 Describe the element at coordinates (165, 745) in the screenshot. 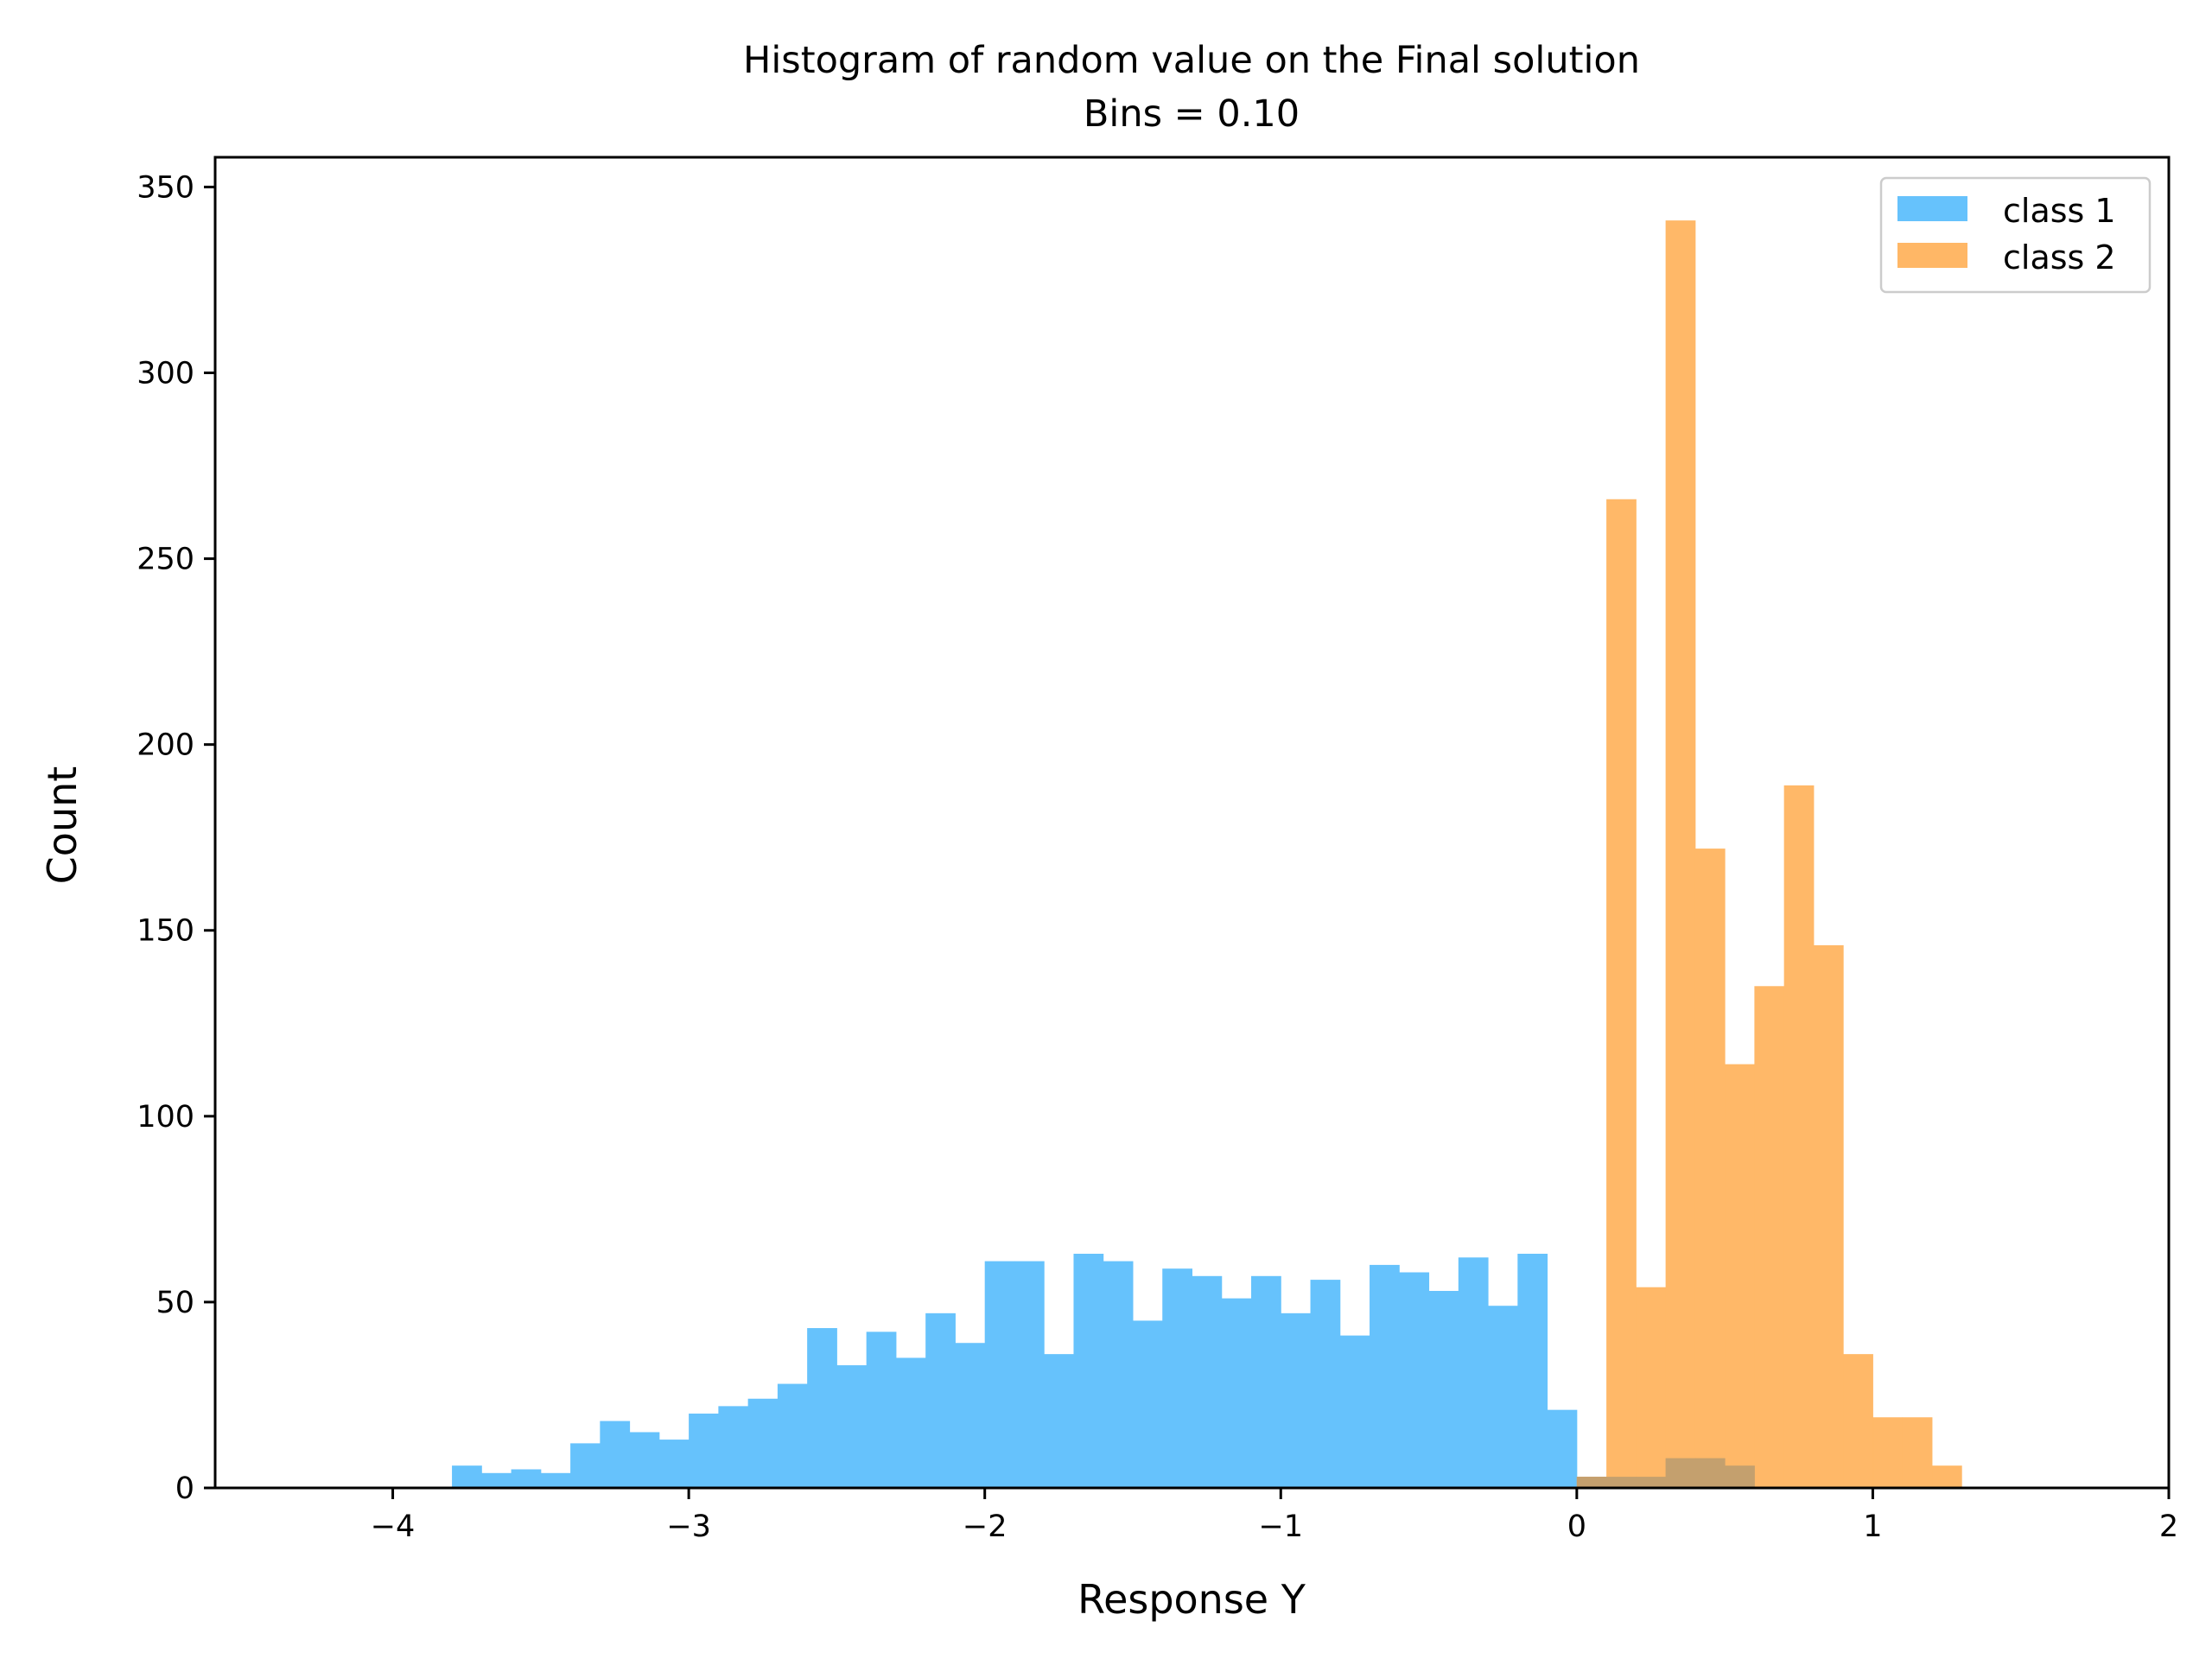

I see `y-tick-label: 200` at that location.